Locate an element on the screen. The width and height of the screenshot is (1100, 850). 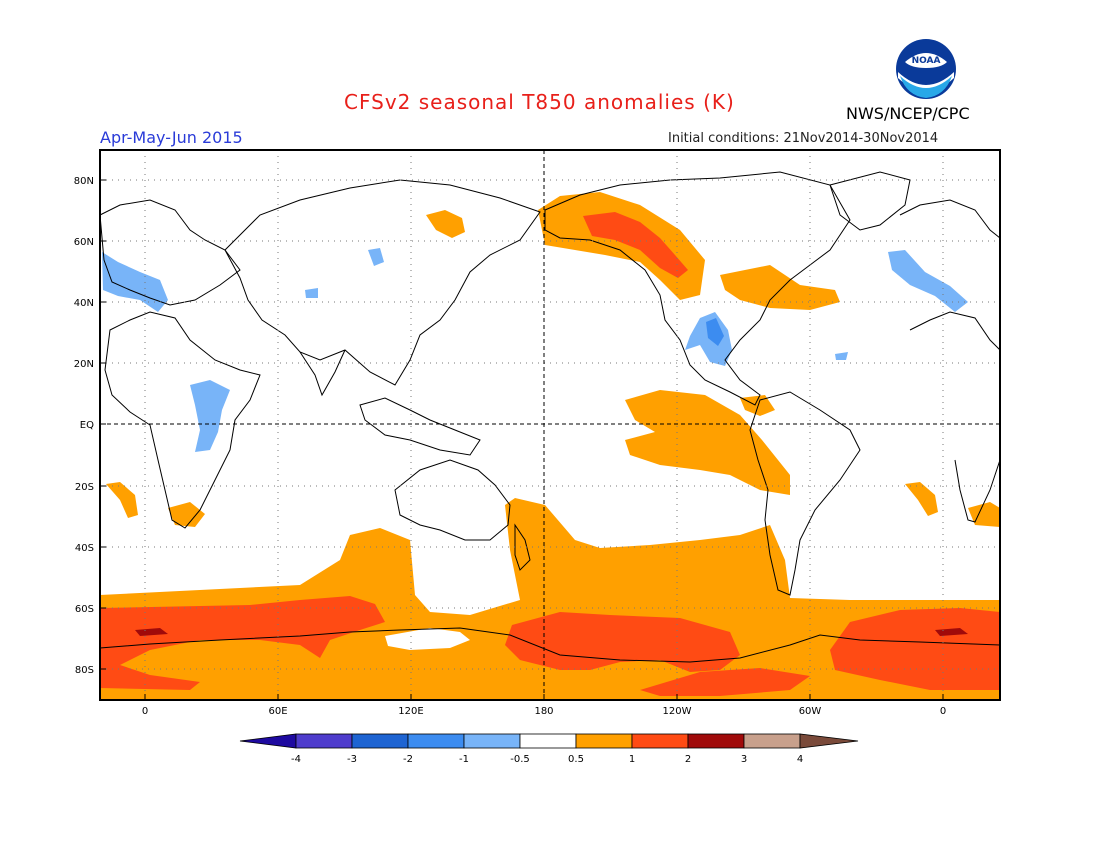
anomaly-region-great-lakes is located at coordinates (780, 287).